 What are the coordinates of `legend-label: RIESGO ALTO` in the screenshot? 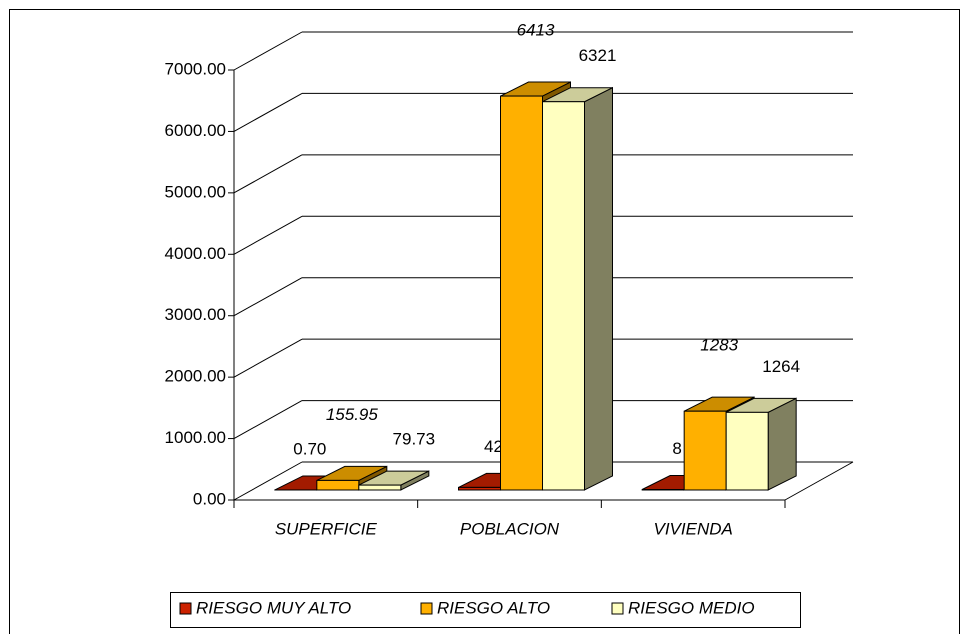 It's located at (493, 607).